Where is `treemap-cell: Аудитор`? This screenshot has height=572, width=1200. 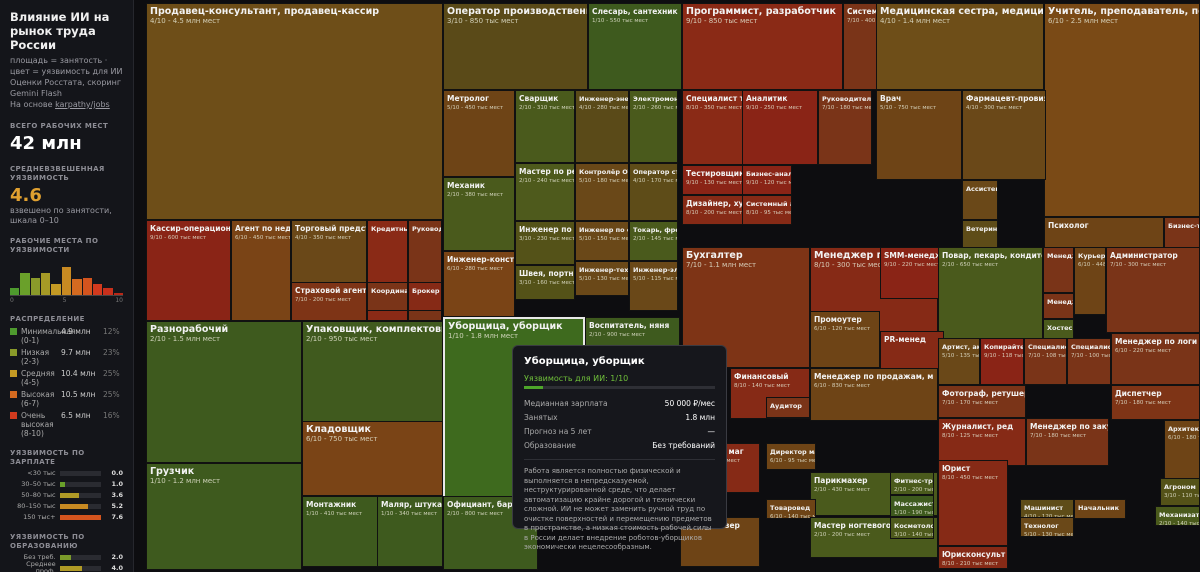 treemap-cell: Аудитор is located at coordinates (788, 407).